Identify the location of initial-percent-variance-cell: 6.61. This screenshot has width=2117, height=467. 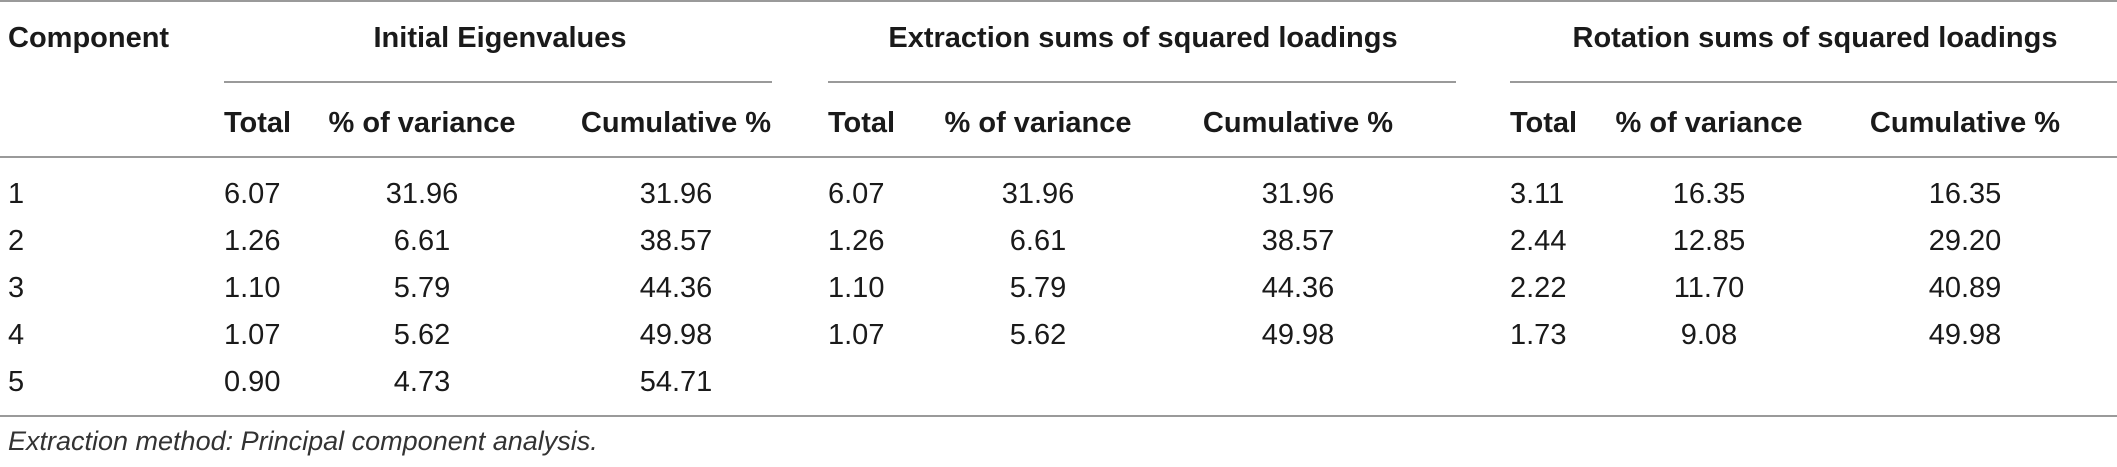
(422, 241).